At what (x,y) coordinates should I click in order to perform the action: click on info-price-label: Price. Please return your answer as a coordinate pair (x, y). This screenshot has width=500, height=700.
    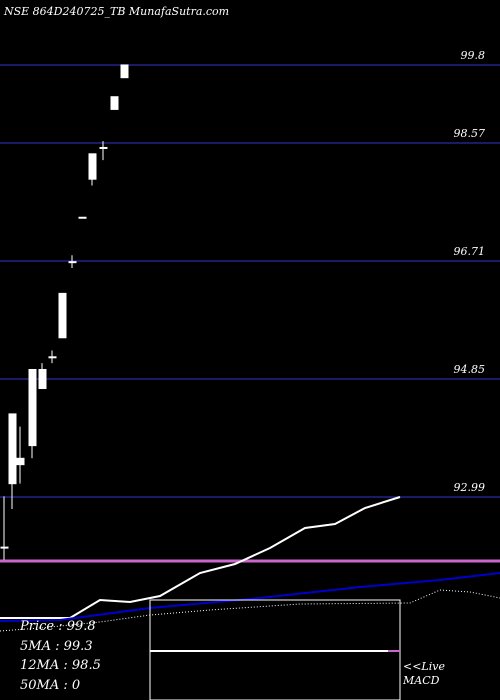
    Looking at the image, I should click on (36, 626).